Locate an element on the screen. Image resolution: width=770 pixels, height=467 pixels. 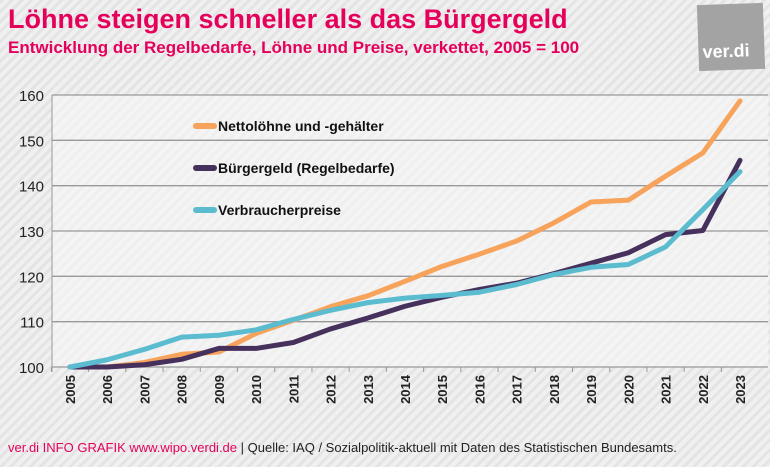
footer-brand: ver.di INFO GRAFIK www.wipo.verdi.de is located at coordinates (123, 447).